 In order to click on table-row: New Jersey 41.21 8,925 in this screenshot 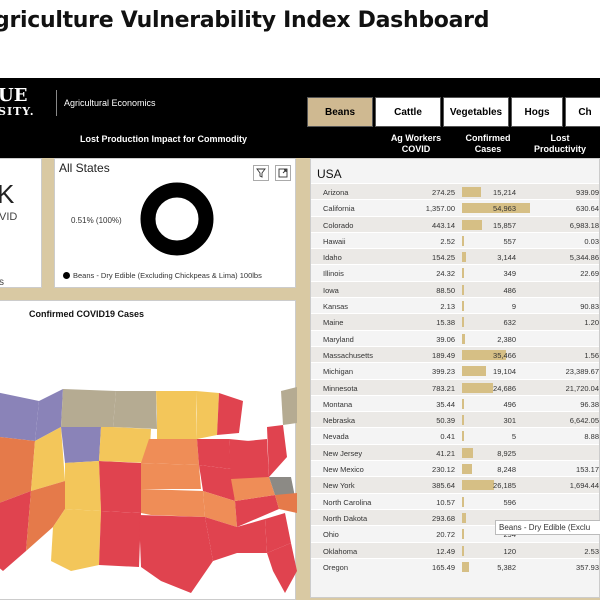, I will do `click(455, 452)`.